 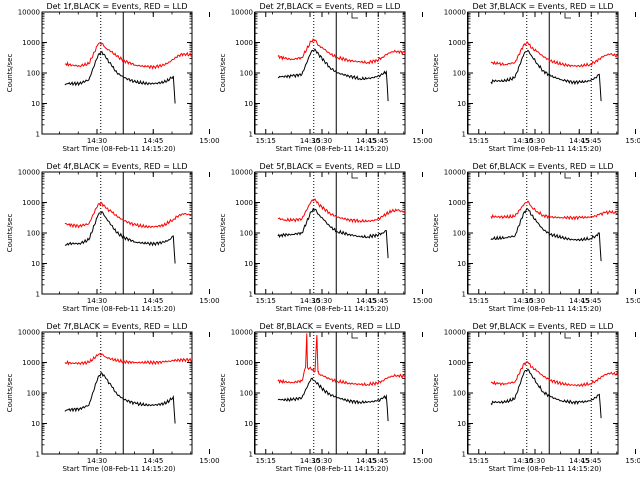 I want to click on panel-title: Det 5f,BLACK = Events, RED = LLD, so click(x=329, y=166).